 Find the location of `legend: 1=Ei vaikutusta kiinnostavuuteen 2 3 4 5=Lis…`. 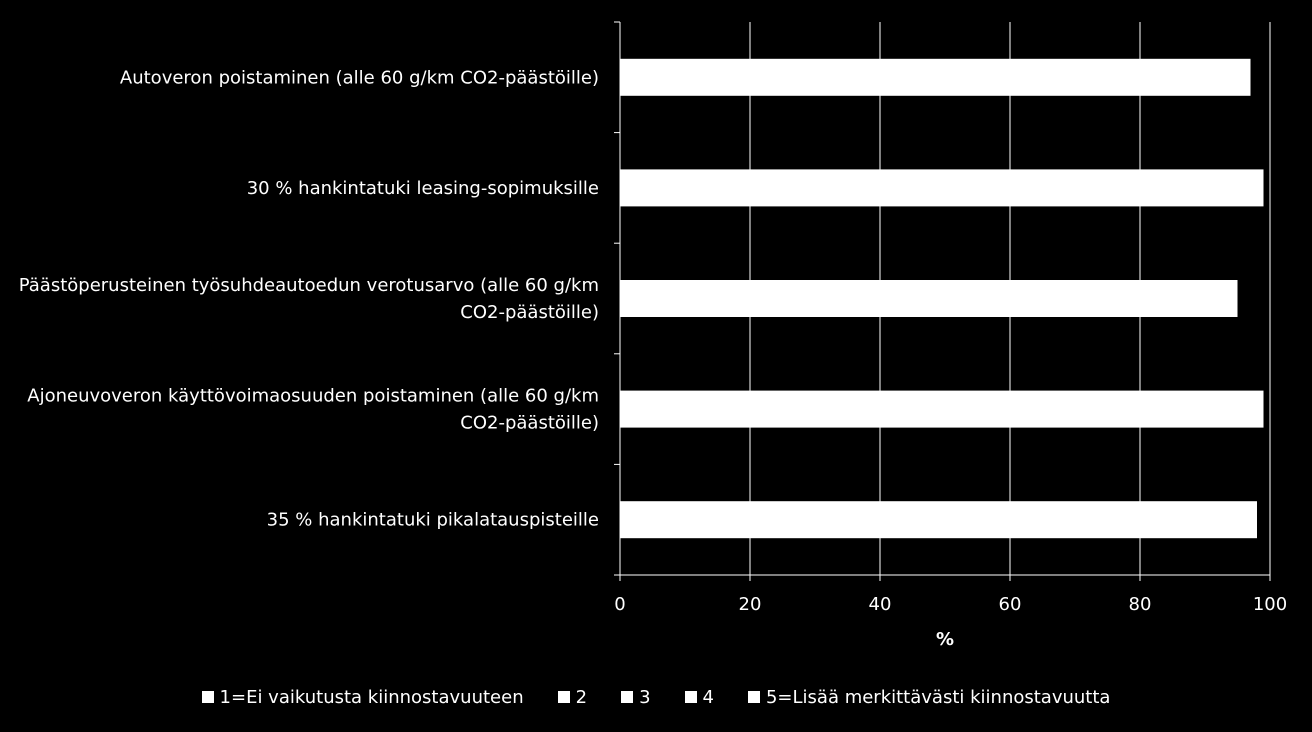

legend: 1=Ei vaikutusta kiinnostavuuteen 2 3 4 5=Lis… is located at coordinates (656, 697).